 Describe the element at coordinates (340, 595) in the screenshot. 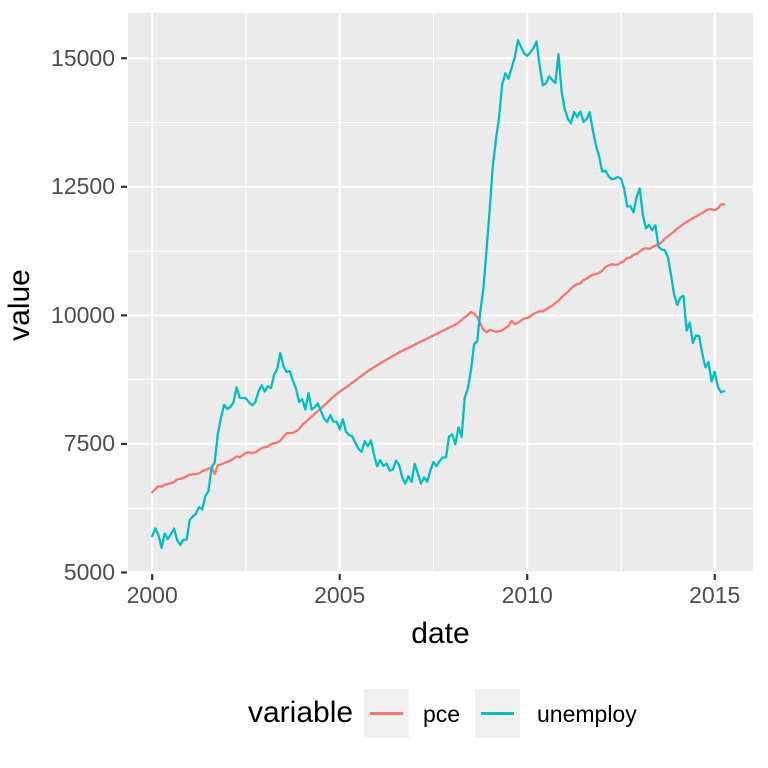

I see `x-tick-label: 2005` at that location.